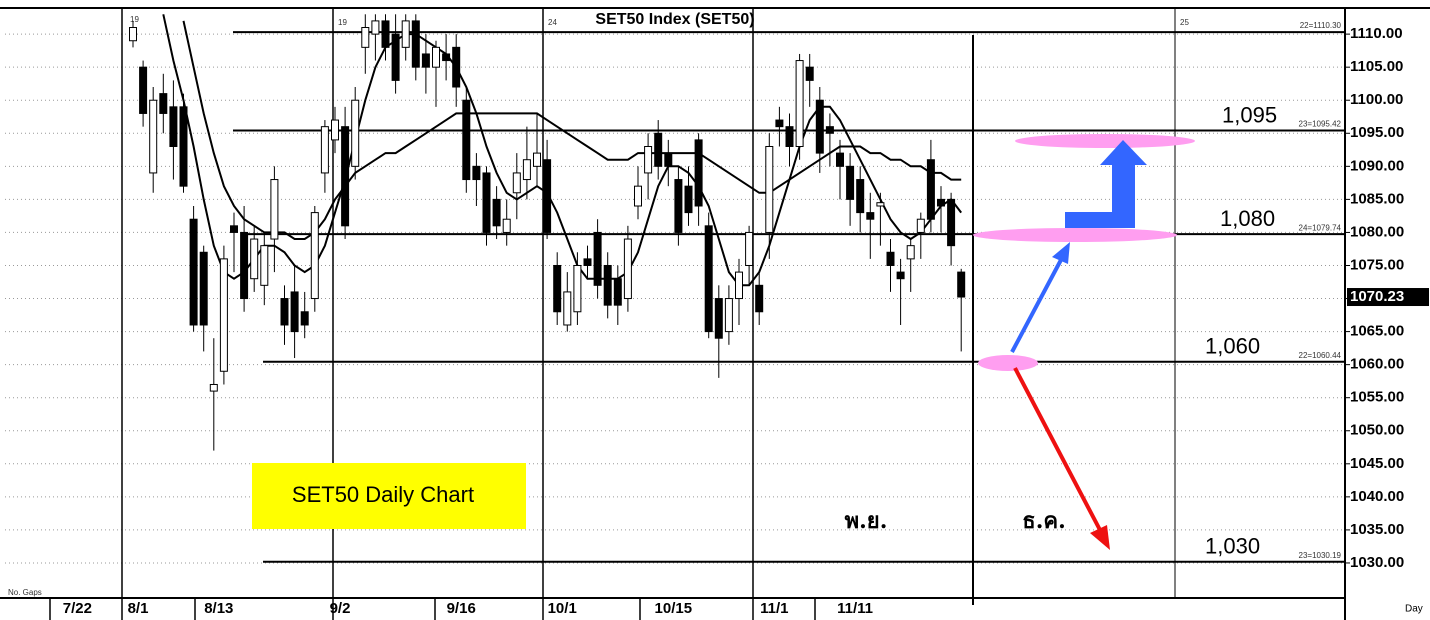  I want to click on arrow-head, so click(1100, 537).